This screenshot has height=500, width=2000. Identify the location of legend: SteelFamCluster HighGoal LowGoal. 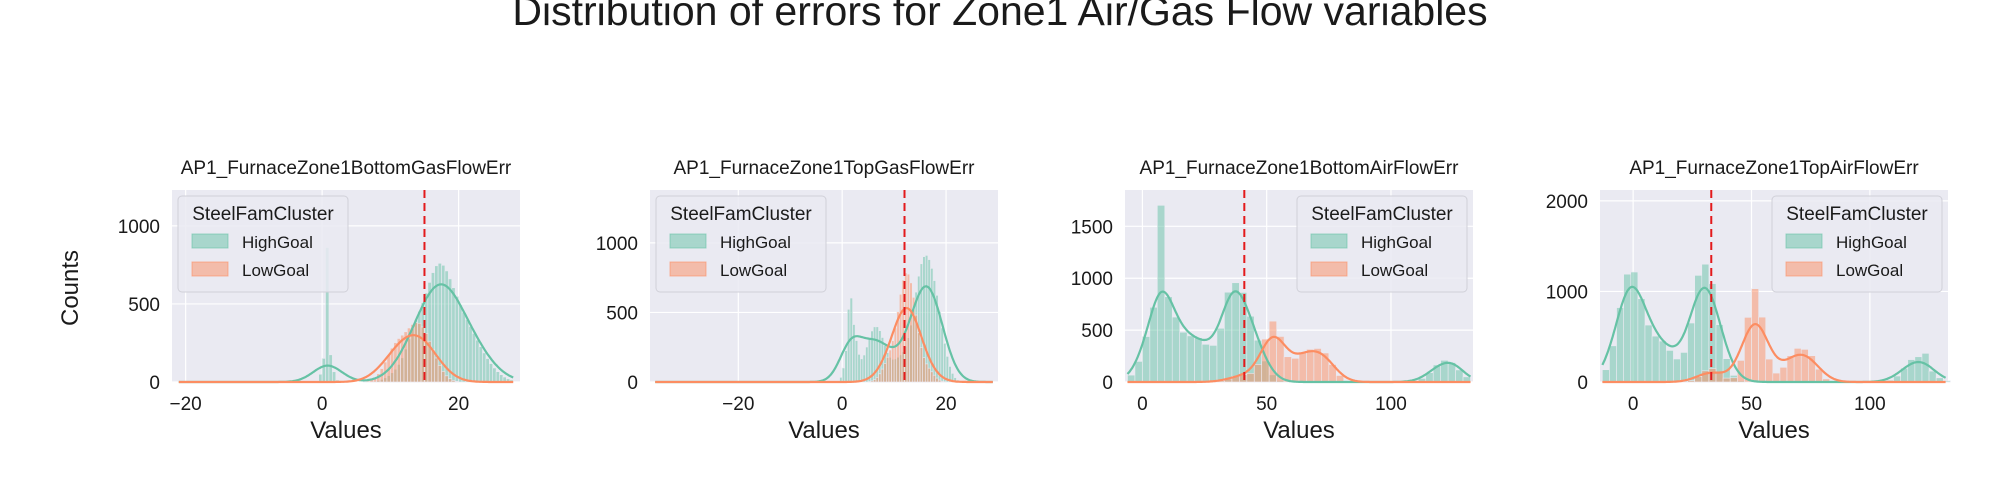
(1382, 244).